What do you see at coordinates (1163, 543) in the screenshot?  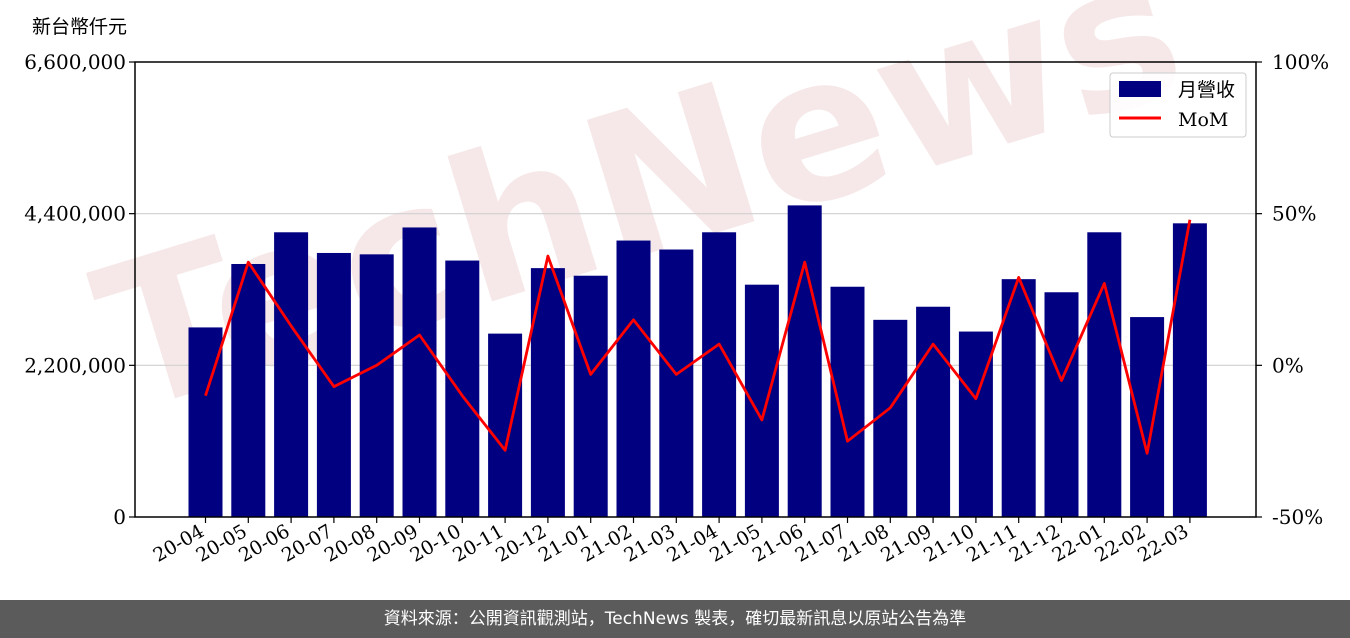 I see `x-tick-label: 22-03` at bounding box center [1163, 543].